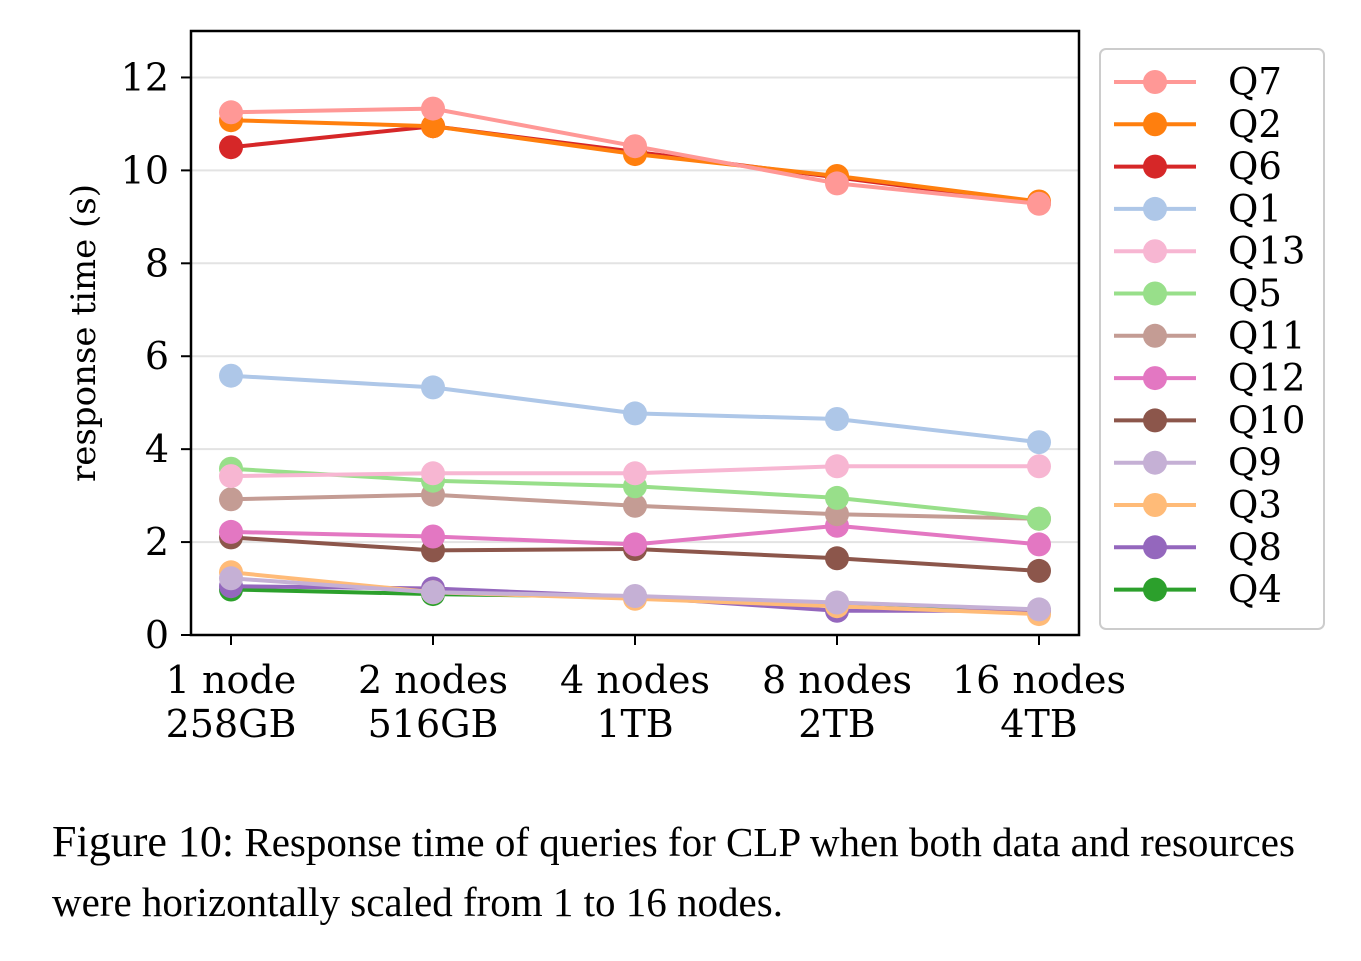 This screenshot has width=1361, height=961. I want to click on y-axis-label: response time (s), so click(84, 333).